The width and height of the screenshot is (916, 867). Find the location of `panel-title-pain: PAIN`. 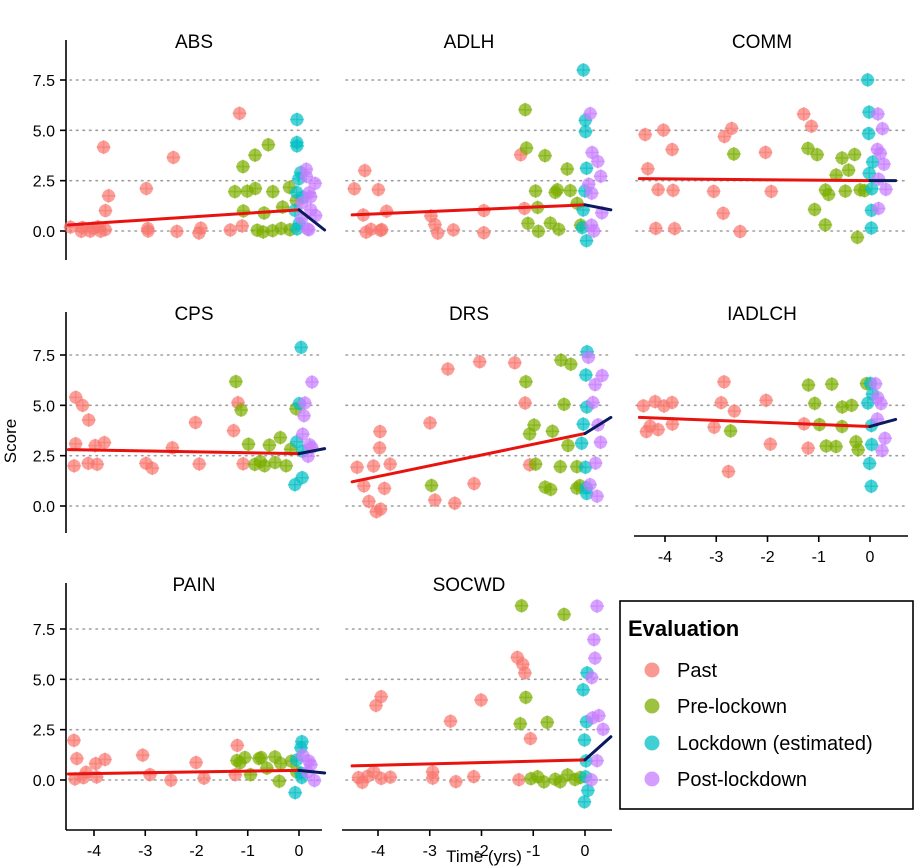

panel-title-pain: PAIN is located at coordinates (194, 585).